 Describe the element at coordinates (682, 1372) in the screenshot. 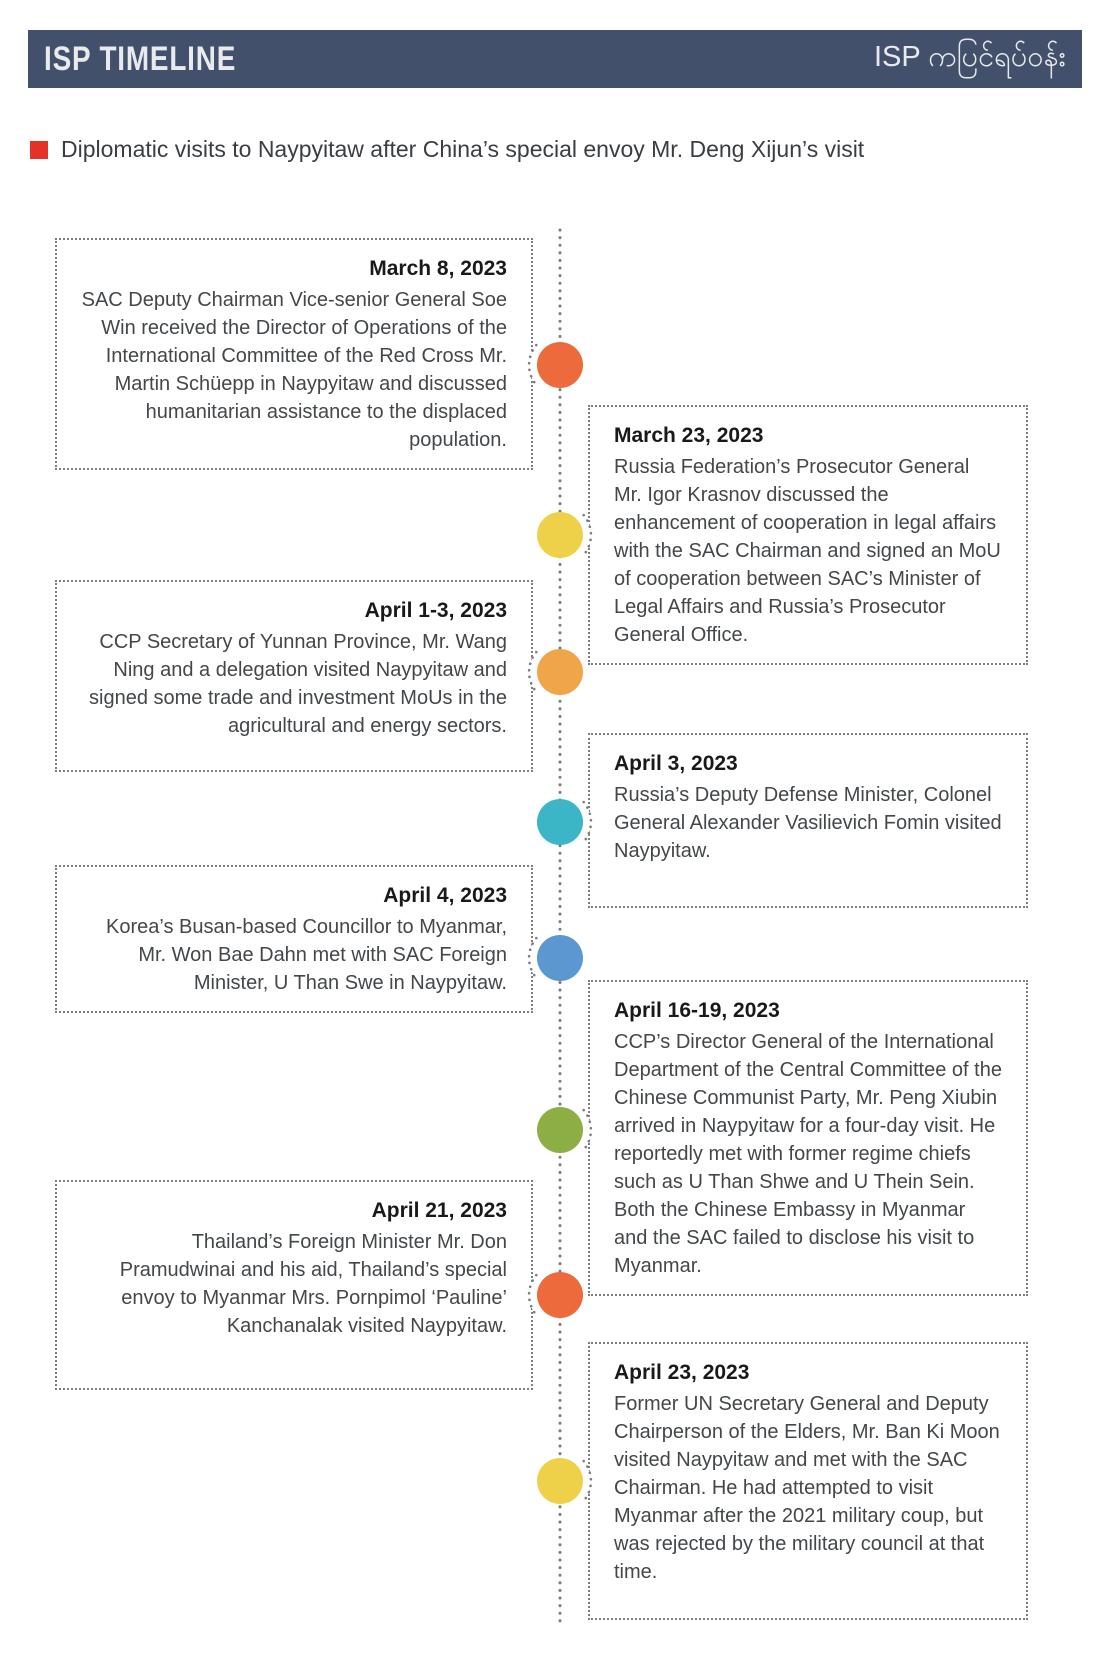

I see `event-date: April 23, 2023` at that location.